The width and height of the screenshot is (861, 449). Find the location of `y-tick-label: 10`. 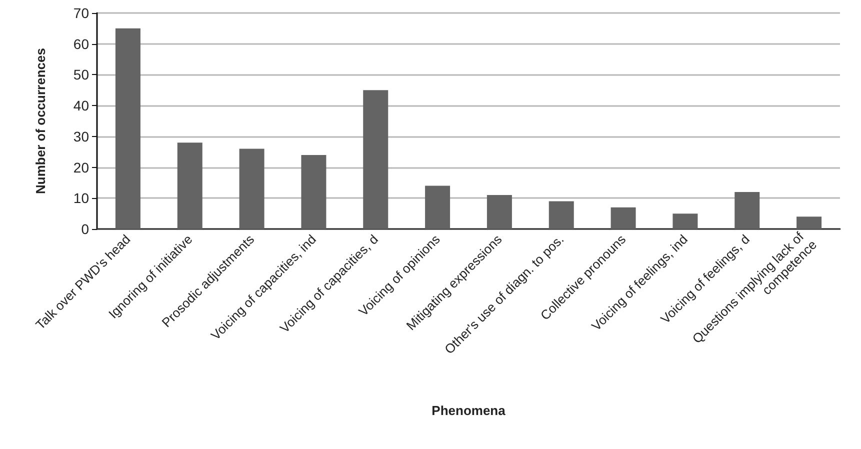

y-tick-label: 10 is located at coordinates (81, 198).